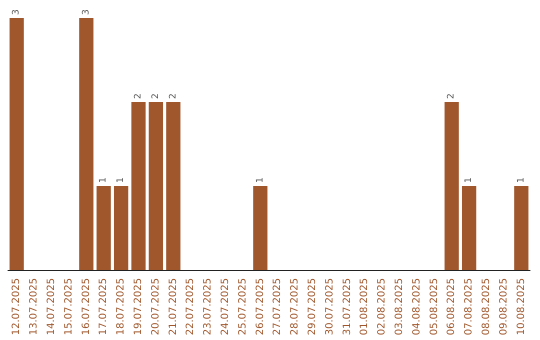  I want to click on x-tick-label: 04.08.2025, so click(416, 307).